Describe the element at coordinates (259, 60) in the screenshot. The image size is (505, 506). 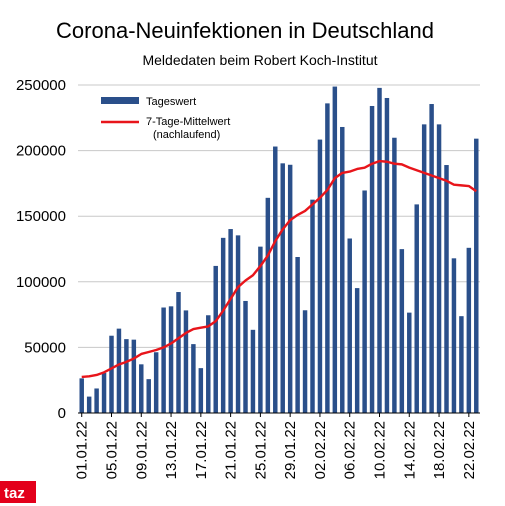
I see `chart-subtitle: Meldedaten beim Robert Koch-Institut` at that location.